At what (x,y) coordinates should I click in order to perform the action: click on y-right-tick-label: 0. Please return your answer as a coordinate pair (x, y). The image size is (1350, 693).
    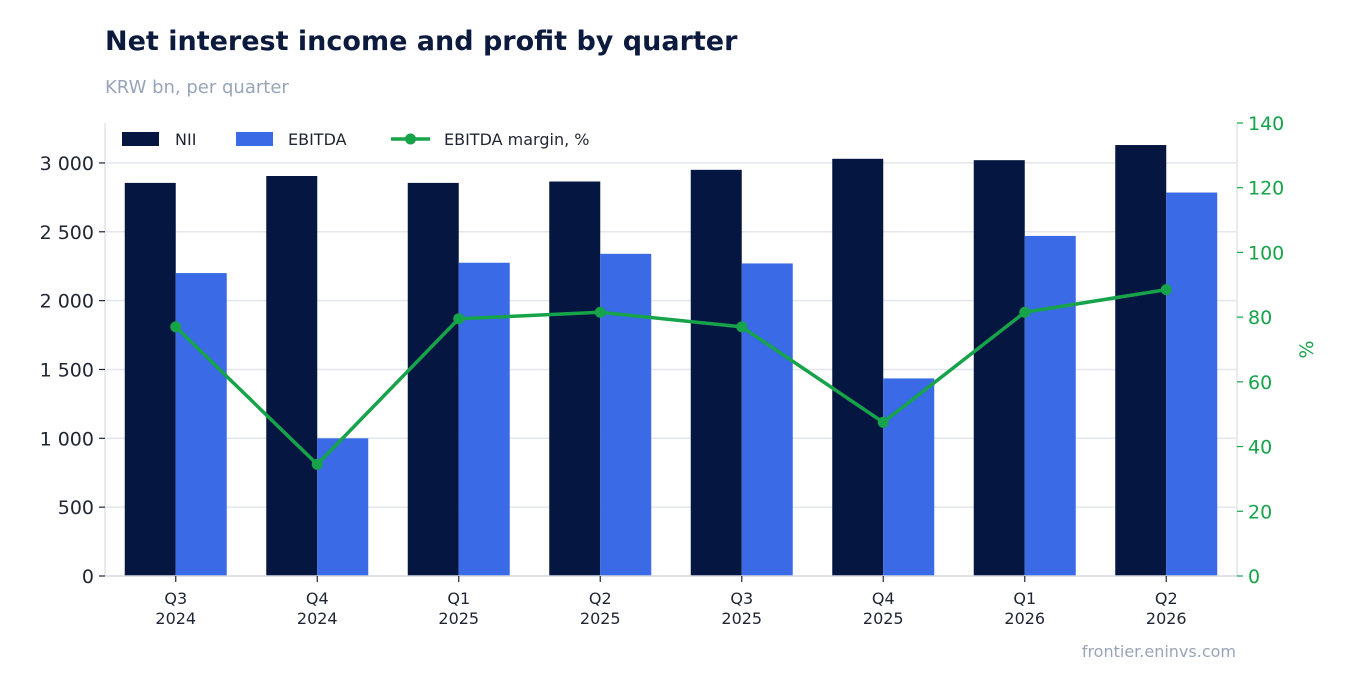
    Looking at the image, I should click on (1254, 577).